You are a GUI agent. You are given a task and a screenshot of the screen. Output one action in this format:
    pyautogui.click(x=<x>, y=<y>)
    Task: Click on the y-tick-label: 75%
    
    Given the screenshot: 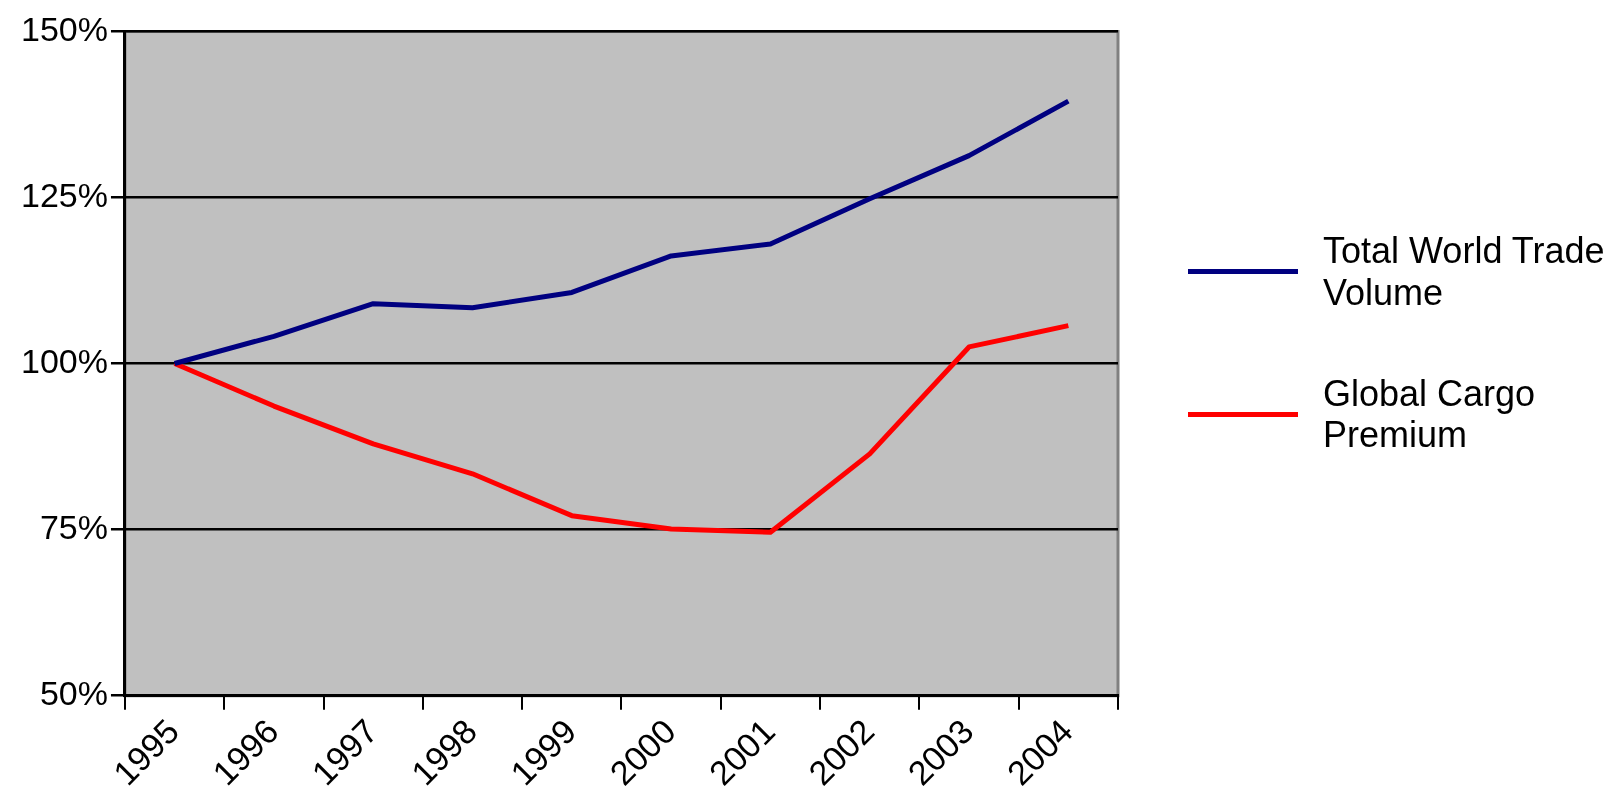 What is the action you would take?
    pyautogui.click(x=73, y=526)
    